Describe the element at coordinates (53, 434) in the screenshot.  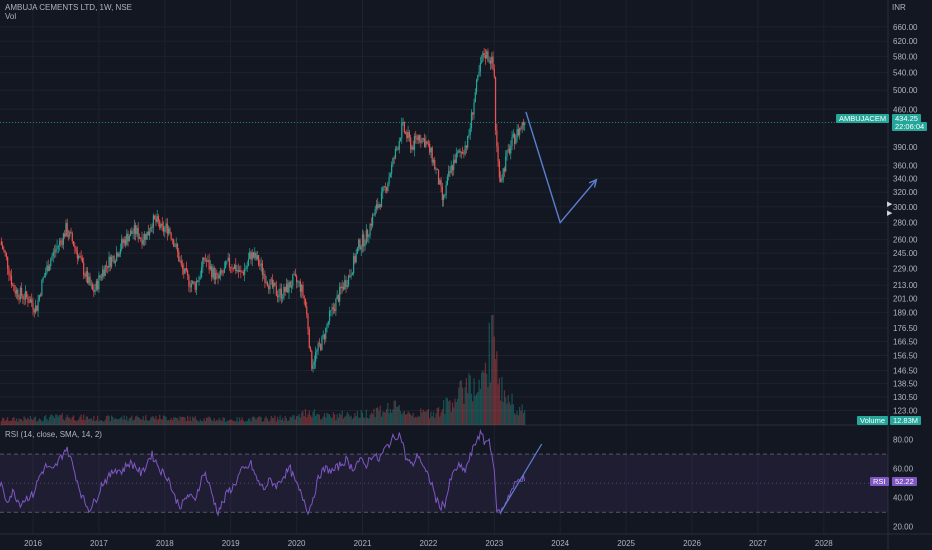
I see `rsi-legend: RSI (14, close, SMA, 14, 2)` at that location.